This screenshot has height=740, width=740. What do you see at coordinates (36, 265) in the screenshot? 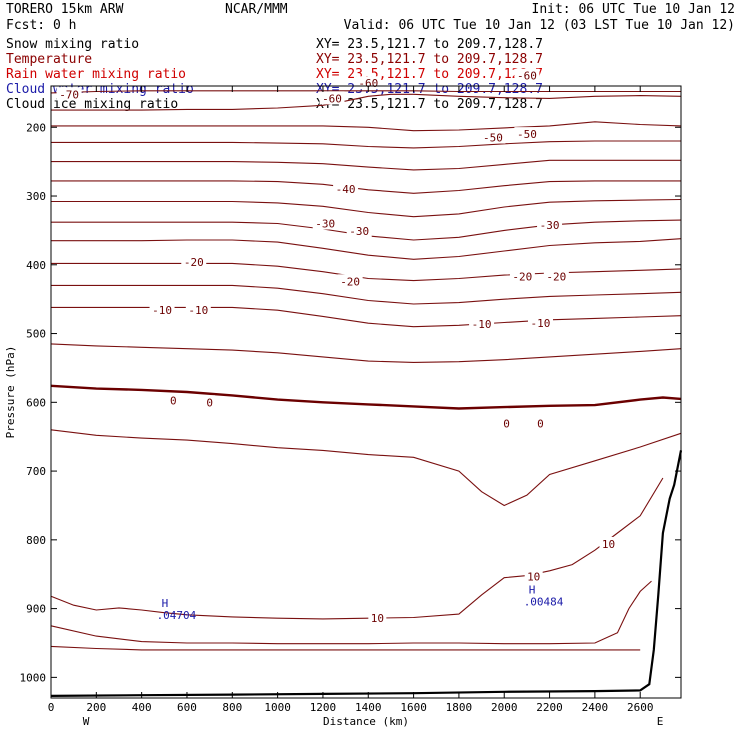
I see `y-tick-label: 400` at bounding box center [36, 265].